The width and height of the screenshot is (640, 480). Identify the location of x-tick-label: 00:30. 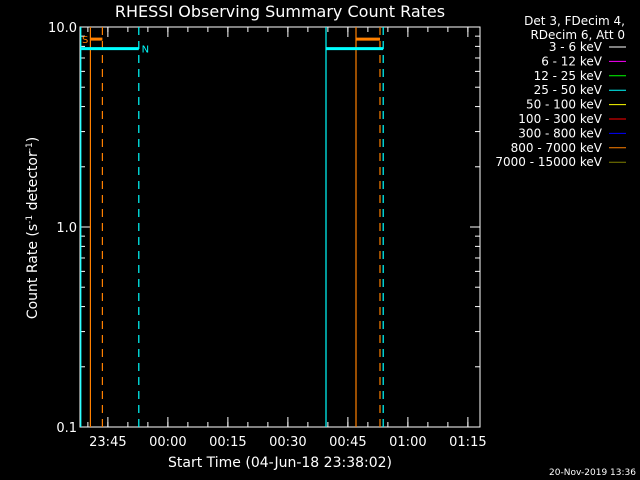
(287, 442).